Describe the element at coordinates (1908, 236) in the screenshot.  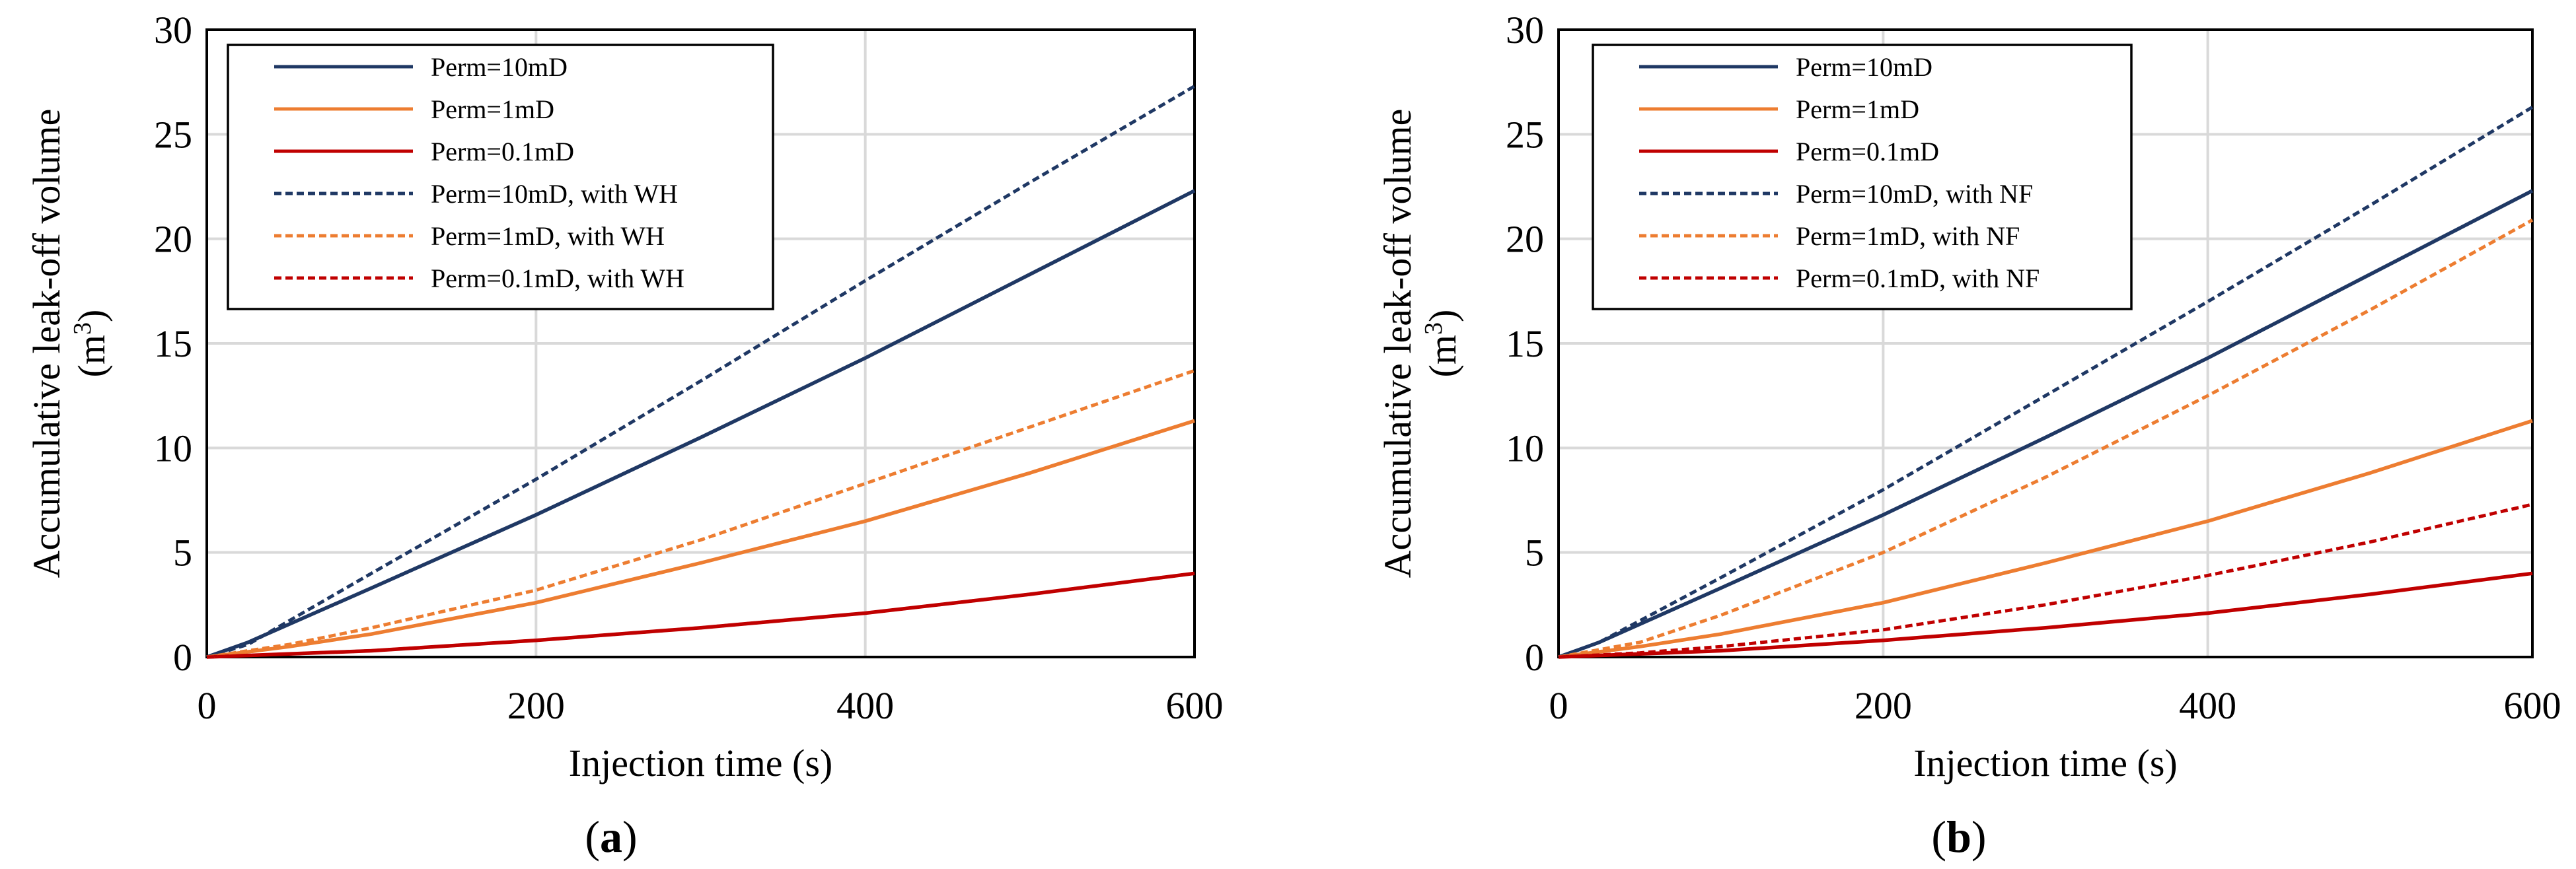
I see `legend-label-5: Perm=1mD, with NF` at that location.